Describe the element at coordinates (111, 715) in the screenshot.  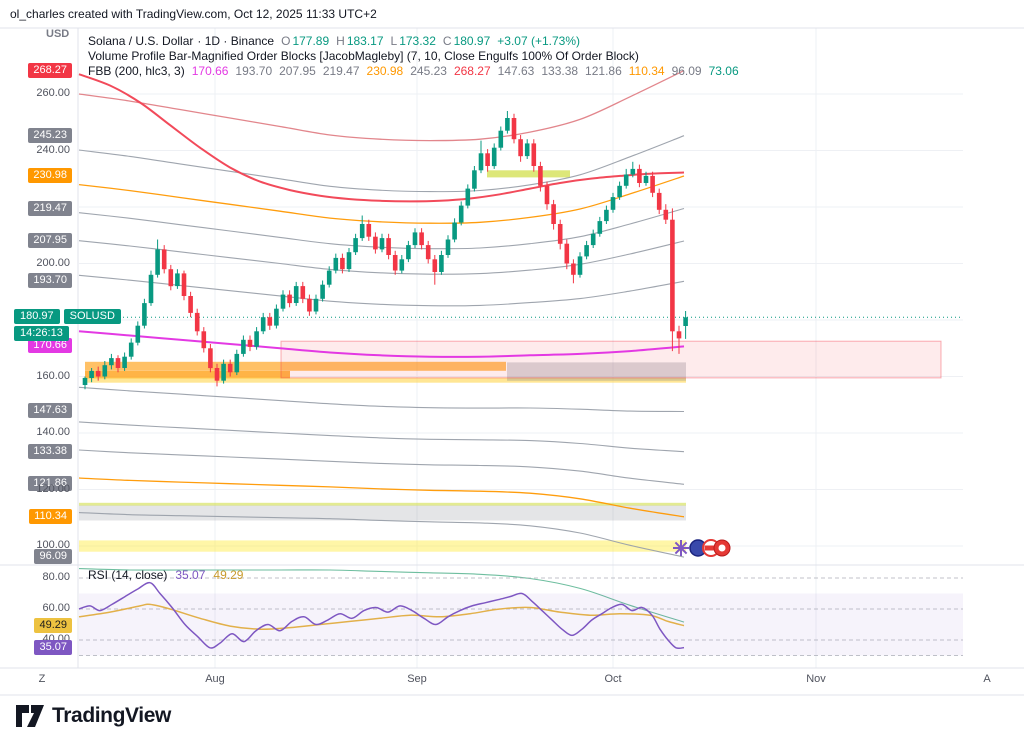
I see `tradingview-logo-text: TradingView` at that location.